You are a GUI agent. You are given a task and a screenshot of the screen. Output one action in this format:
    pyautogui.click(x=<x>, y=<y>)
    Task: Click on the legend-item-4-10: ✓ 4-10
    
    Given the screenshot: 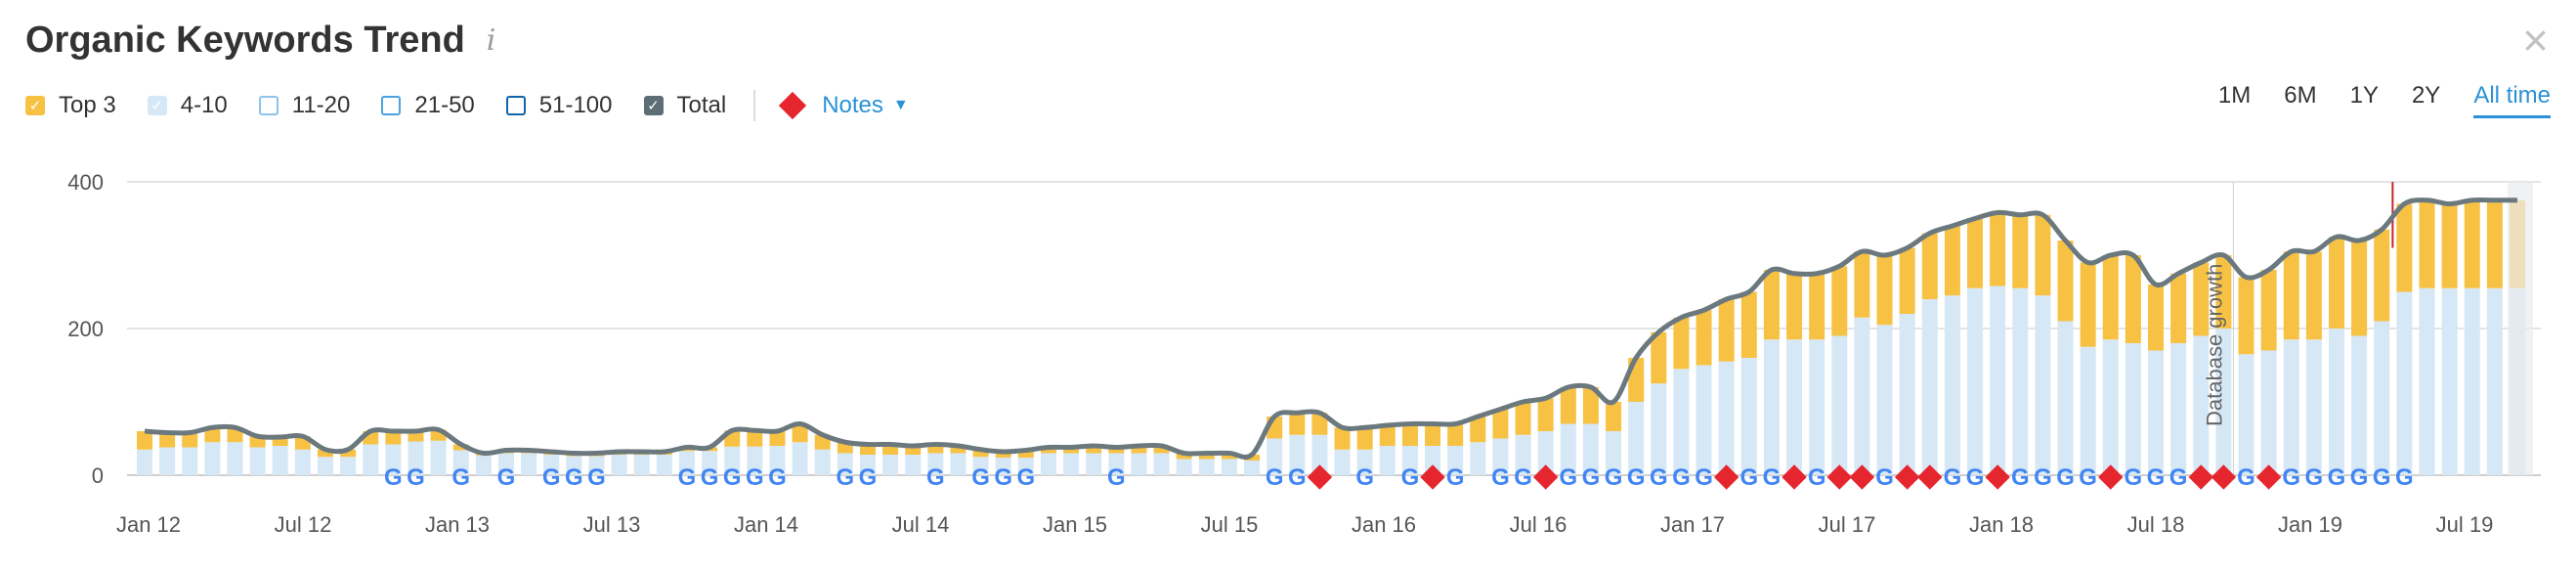 What is the action you would take?
    pyautogui.click(x=188, y=105)
    